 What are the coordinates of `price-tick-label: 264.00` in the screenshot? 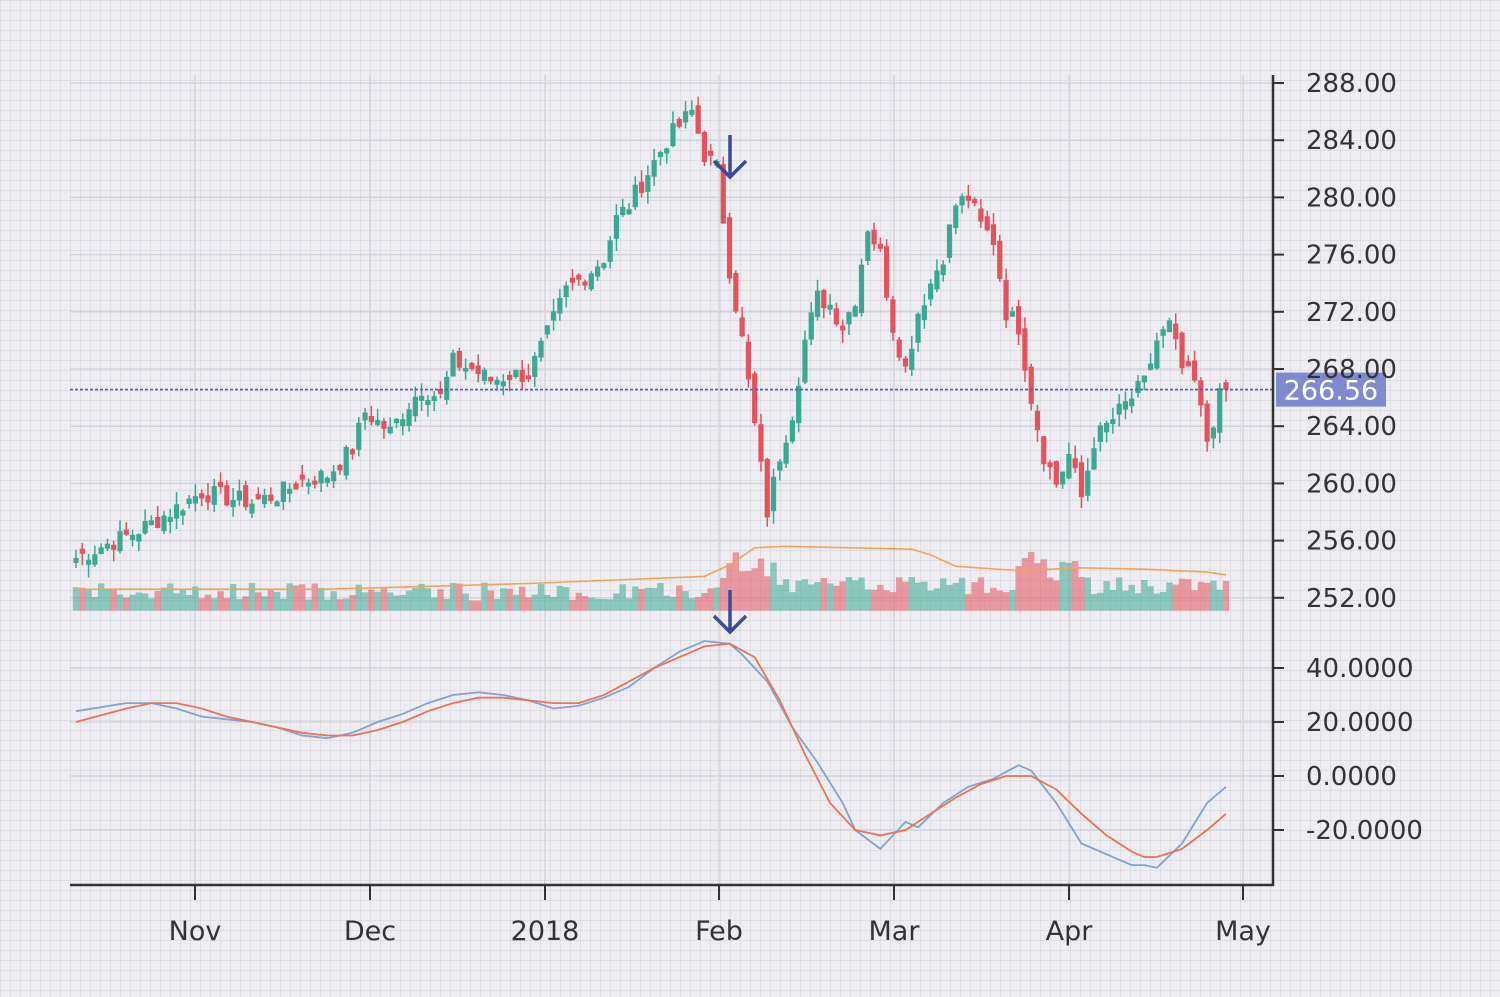 It's located at (1351, 427).